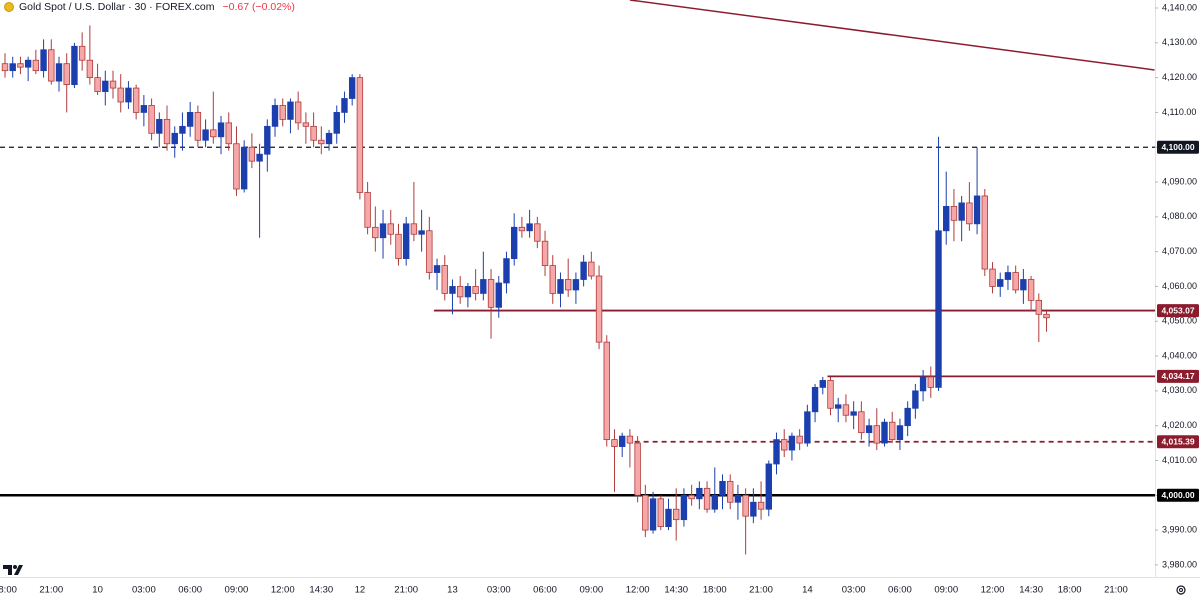 The width and height of the screenshot is (1200, 599). I want to click on symbol-icon, so click(9, 7).